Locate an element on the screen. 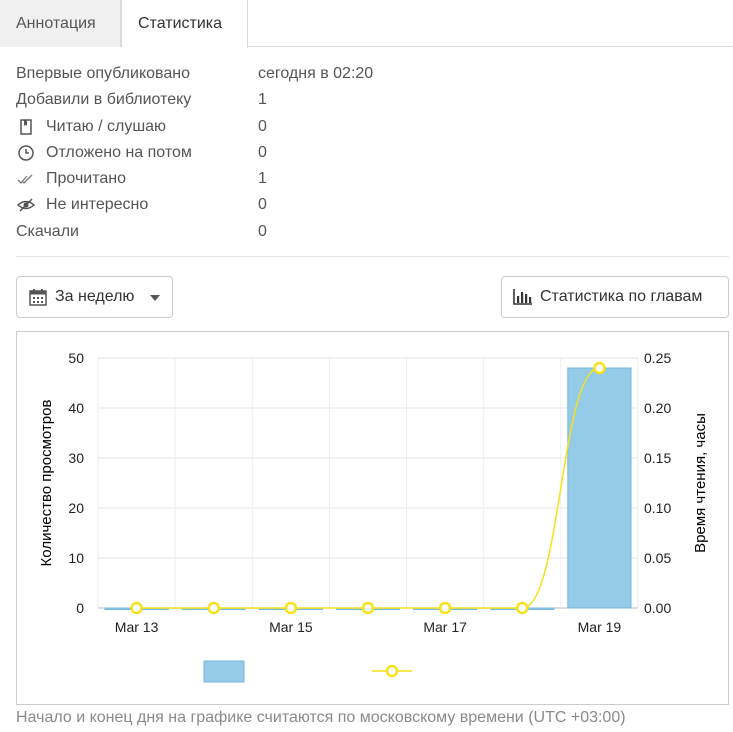 Image resolution: width=733 pixels, height=732 pixels. stat-label: Не интересно is located at coordinates (97, 205).